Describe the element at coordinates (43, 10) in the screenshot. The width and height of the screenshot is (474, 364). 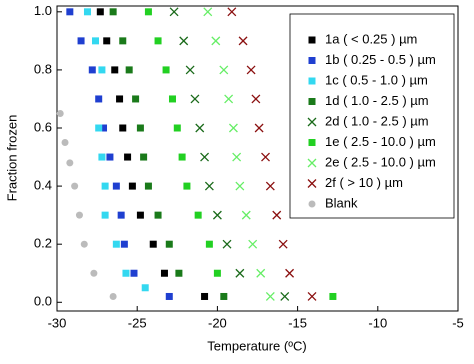
I see `y-tick-label: 1.0` at that location.